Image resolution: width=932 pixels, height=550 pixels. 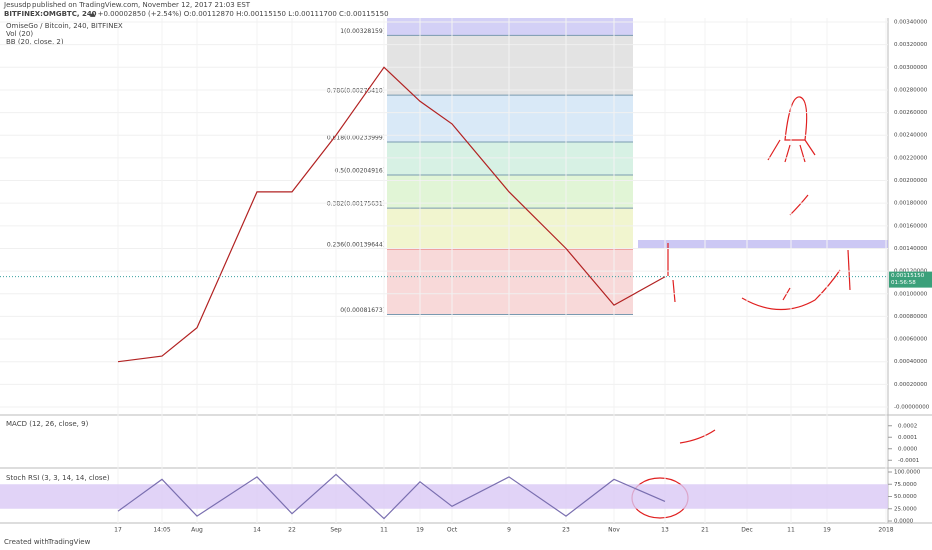 What do you see at coordinates (614, 530) in the screenshot?
I see `x-tick-label: Nov` at bounding box center [614, 530].